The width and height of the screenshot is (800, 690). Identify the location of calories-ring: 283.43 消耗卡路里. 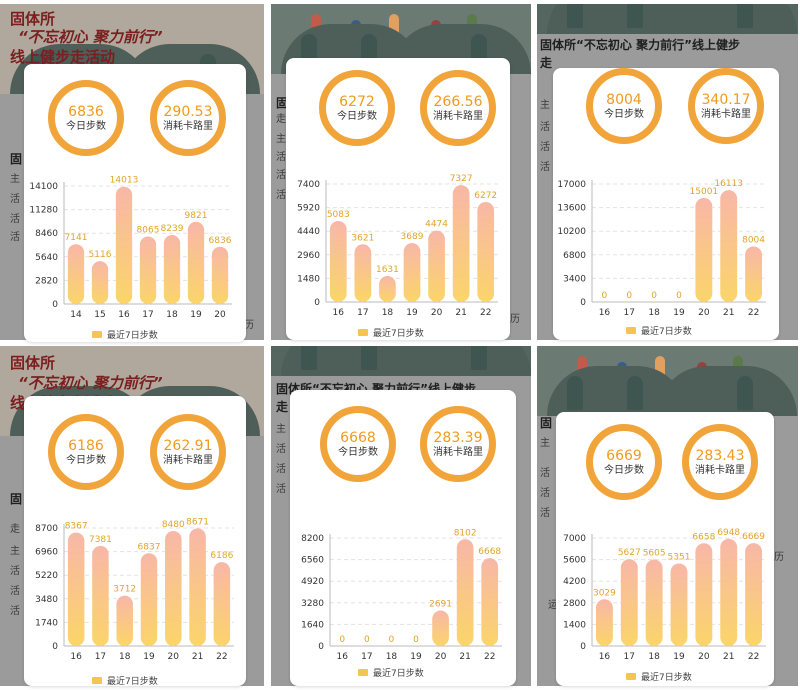
(720, 462).